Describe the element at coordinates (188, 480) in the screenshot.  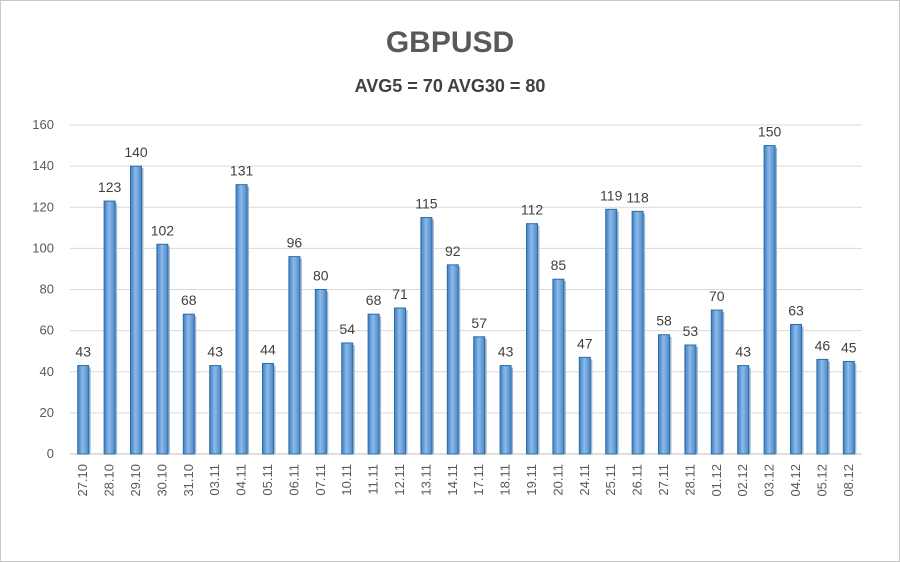
I see `x-tick-label: 31.10` at that location.